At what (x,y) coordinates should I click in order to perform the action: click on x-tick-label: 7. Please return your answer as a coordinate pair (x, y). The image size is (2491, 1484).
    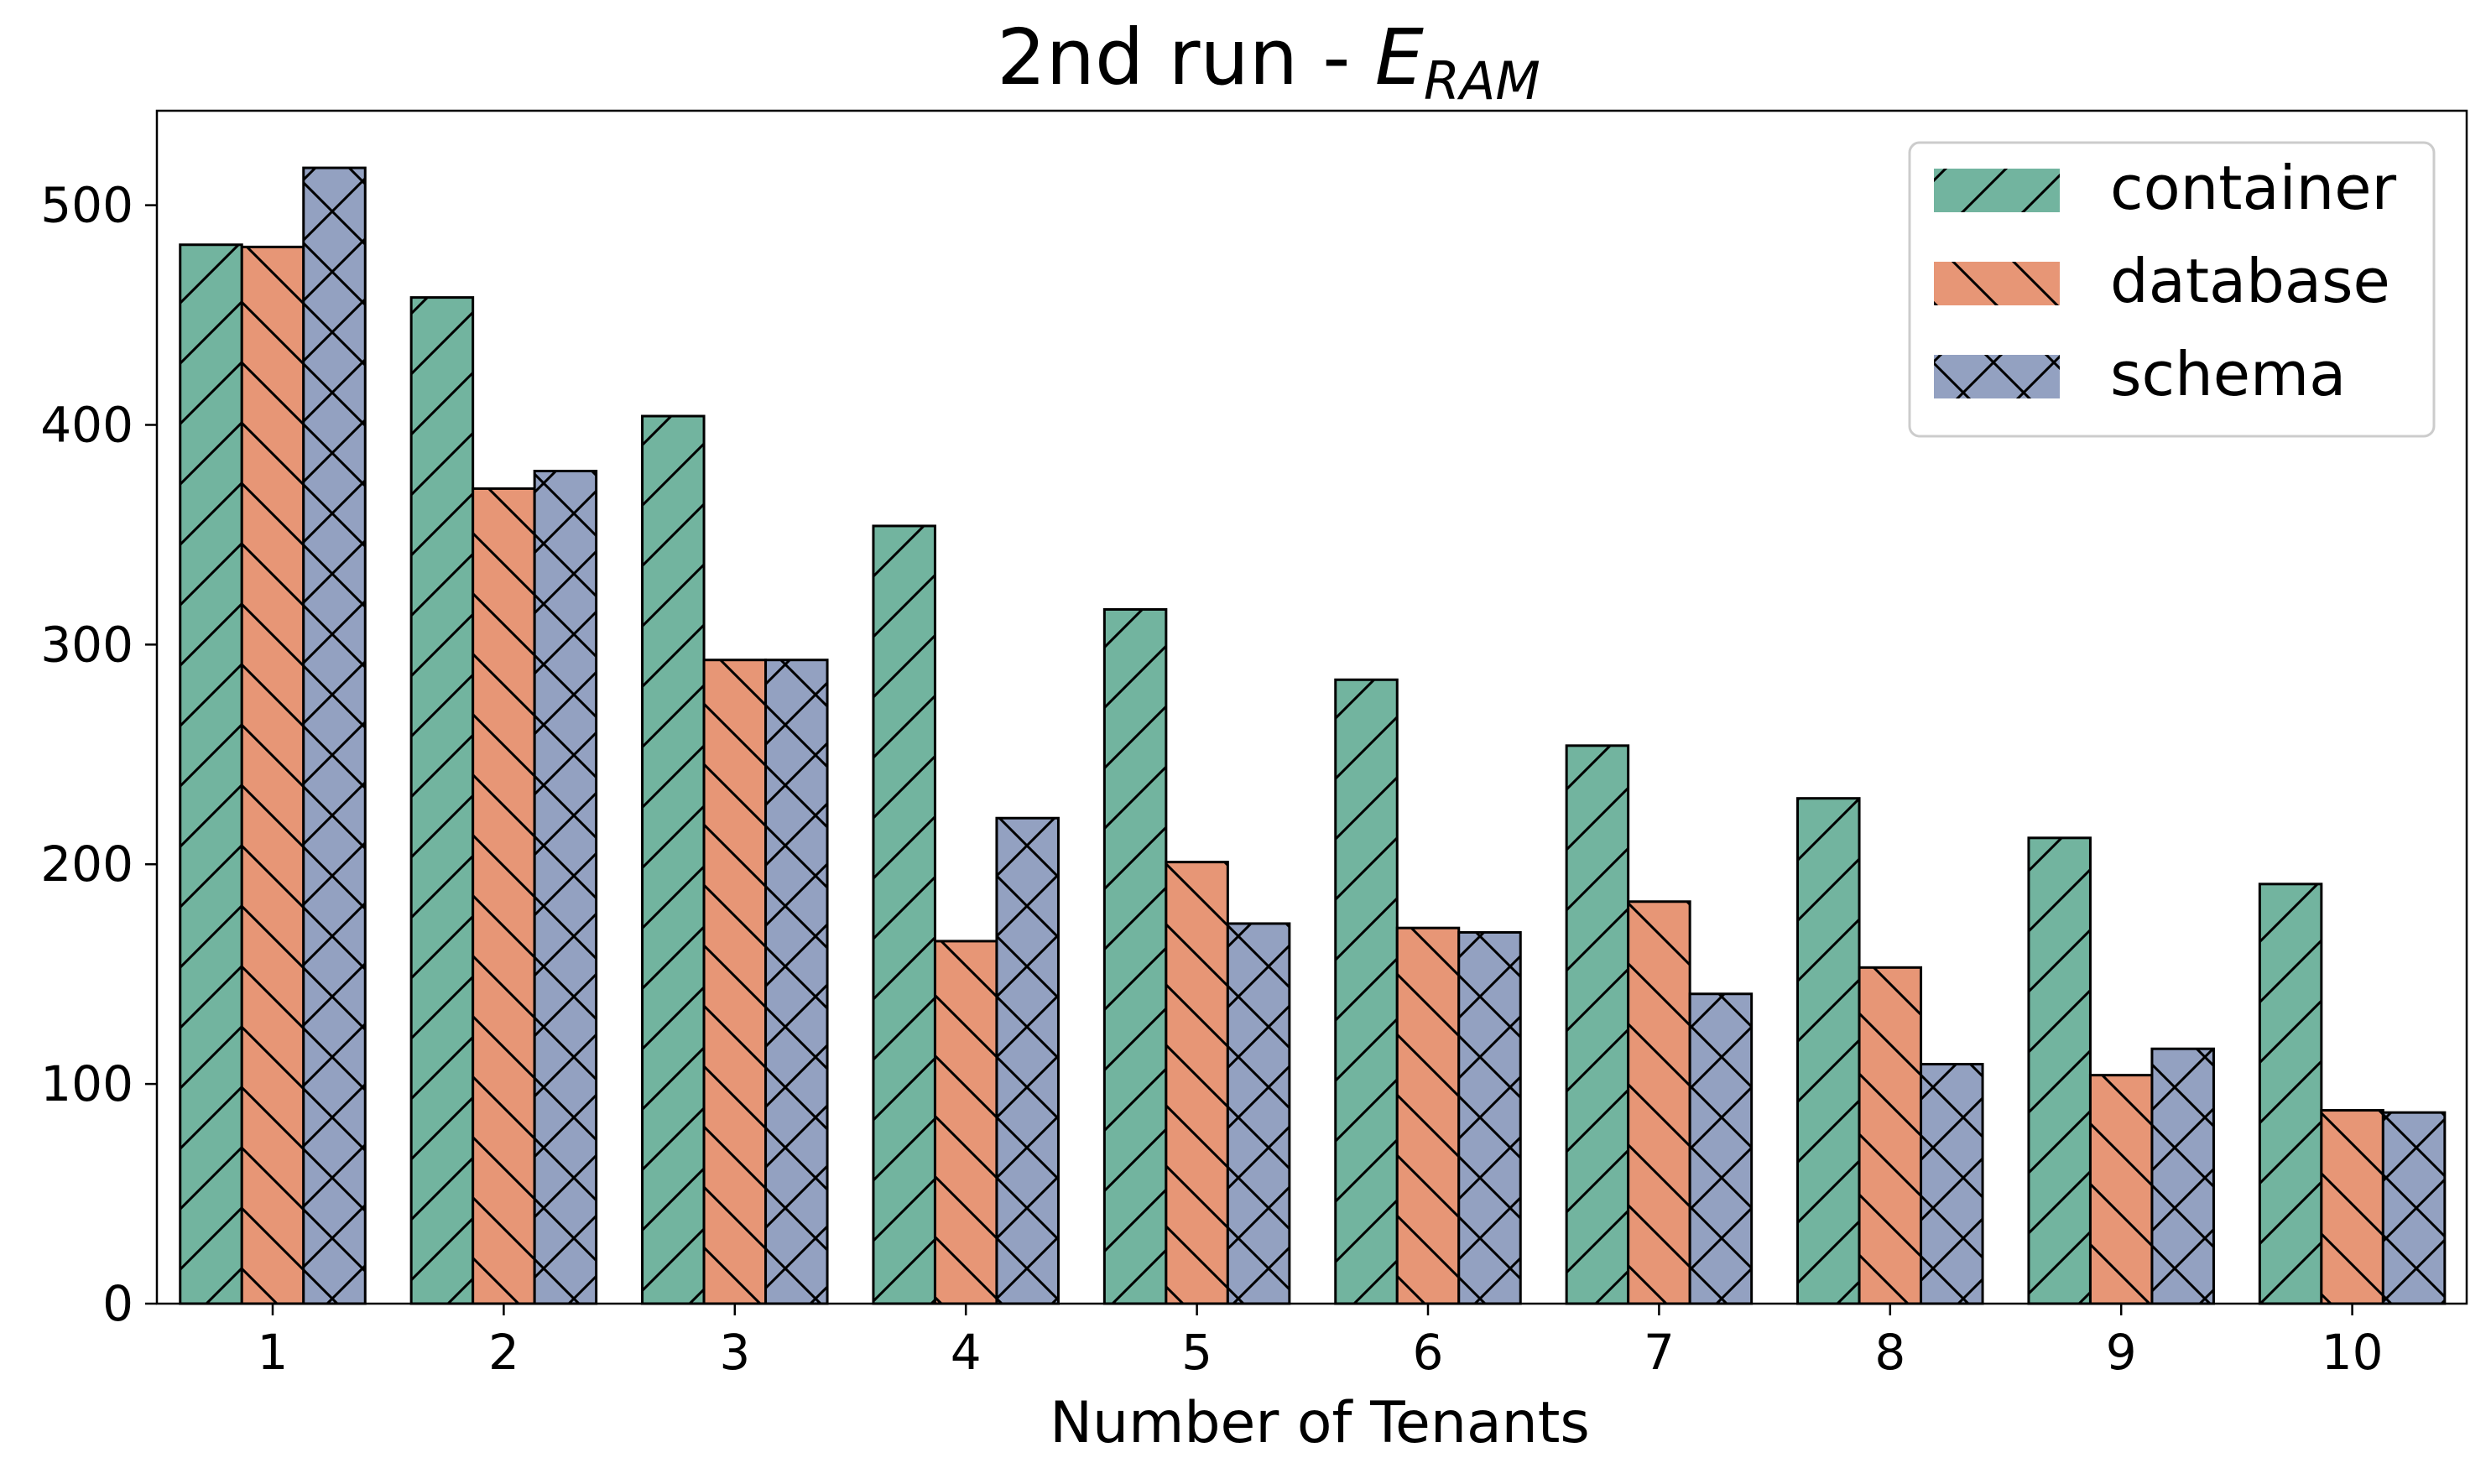
    Looking at the image, I should click on (1660, 1352).